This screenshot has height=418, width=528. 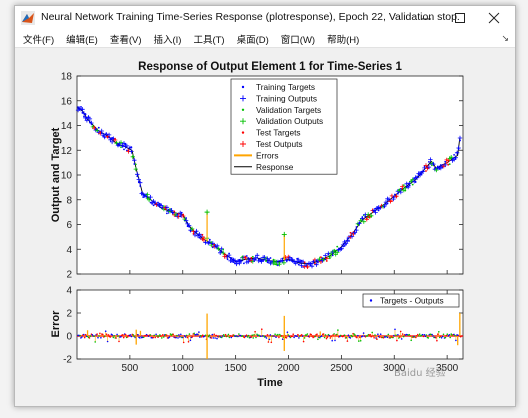 What do you see at coordinates (67, 360) in the screenshot?
I see `error-ytick-label: -2` at bounding box center [67, 360].